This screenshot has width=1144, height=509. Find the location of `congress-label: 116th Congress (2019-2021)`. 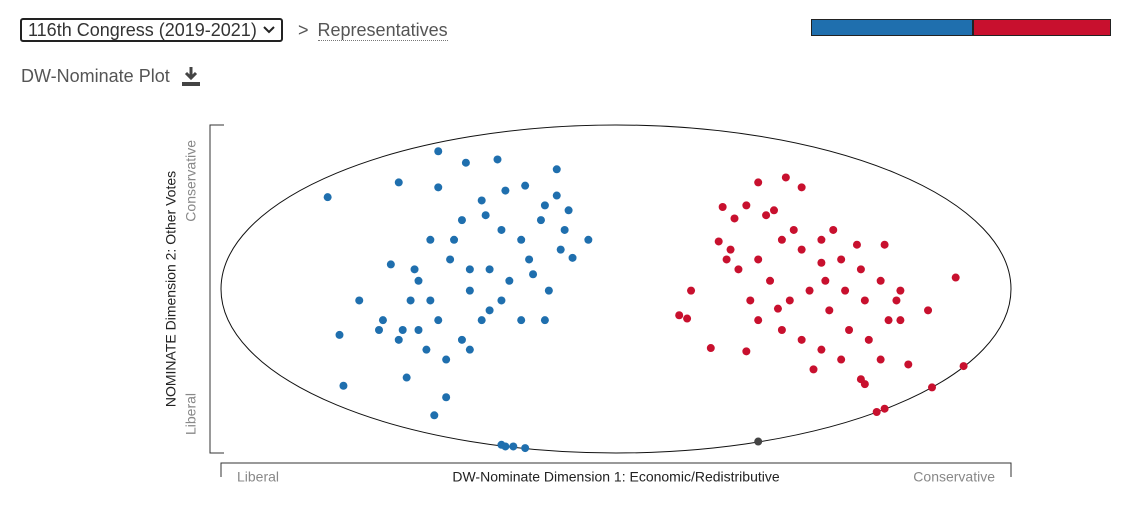

congress-label: 116th Congress (2019-2021) is located at coordinates (142, 30).